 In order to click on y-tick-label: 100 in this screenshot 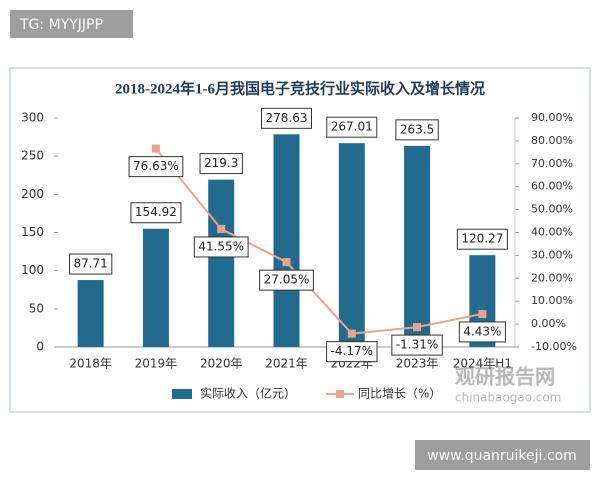, I will do `click(32, 270)`.